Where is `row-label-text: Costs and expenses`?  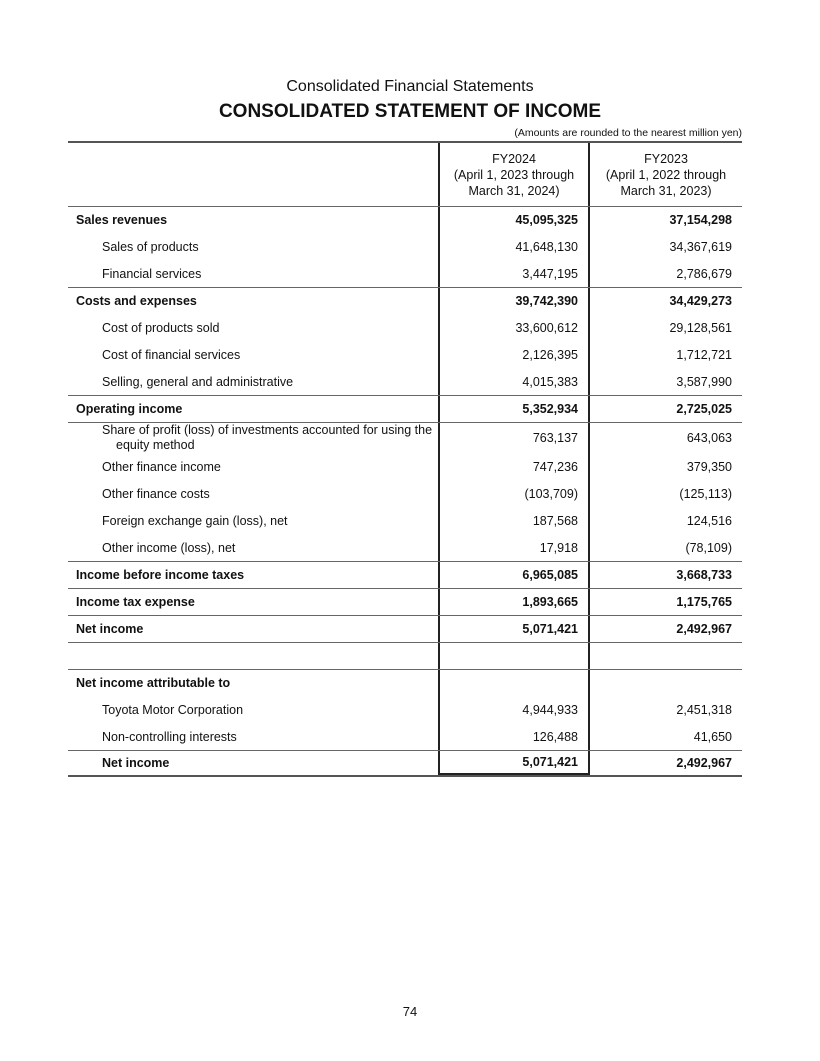
row-label-text: Costs and expenses is located at coordinates (136, 301).